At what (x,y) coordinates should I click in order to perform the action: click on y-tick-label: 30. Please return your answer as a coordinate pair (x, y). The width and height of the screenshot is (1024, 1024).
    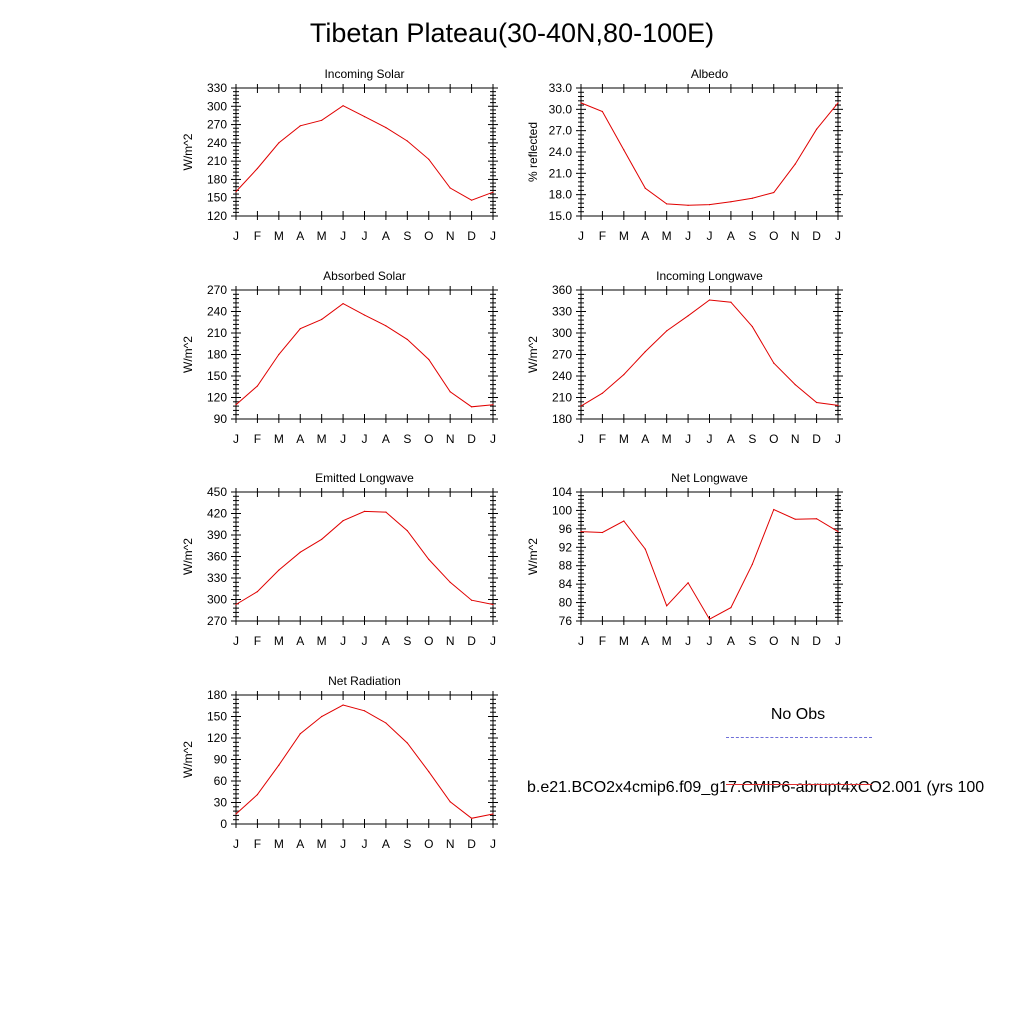
    Looking at the image, I should click on (221, 803).